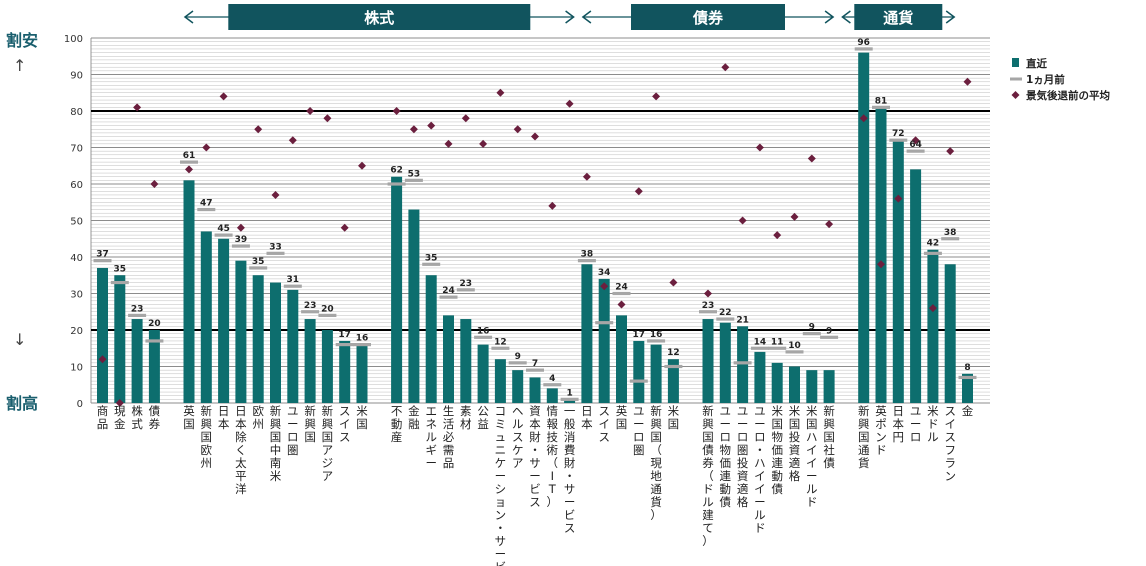  Describe the element at coordinates (899, 424) in the screenshot. I see `category-label: 日本円` at that location.